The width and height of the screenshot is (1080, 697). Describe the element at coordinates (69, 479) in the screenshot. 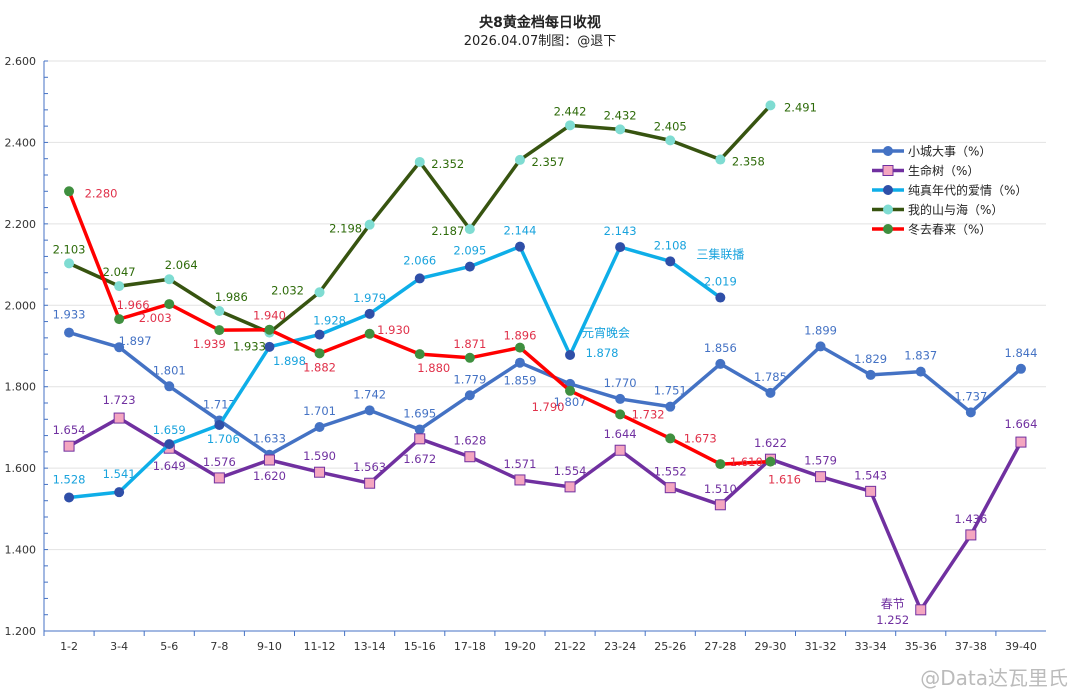

I see `data-label: 1.528` at that location.